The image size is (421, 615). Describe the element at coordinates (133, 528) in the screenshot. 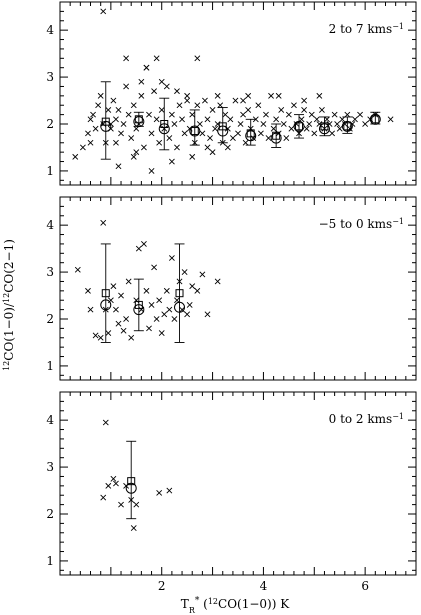

I see `panel-0-to-2-point` at that location.